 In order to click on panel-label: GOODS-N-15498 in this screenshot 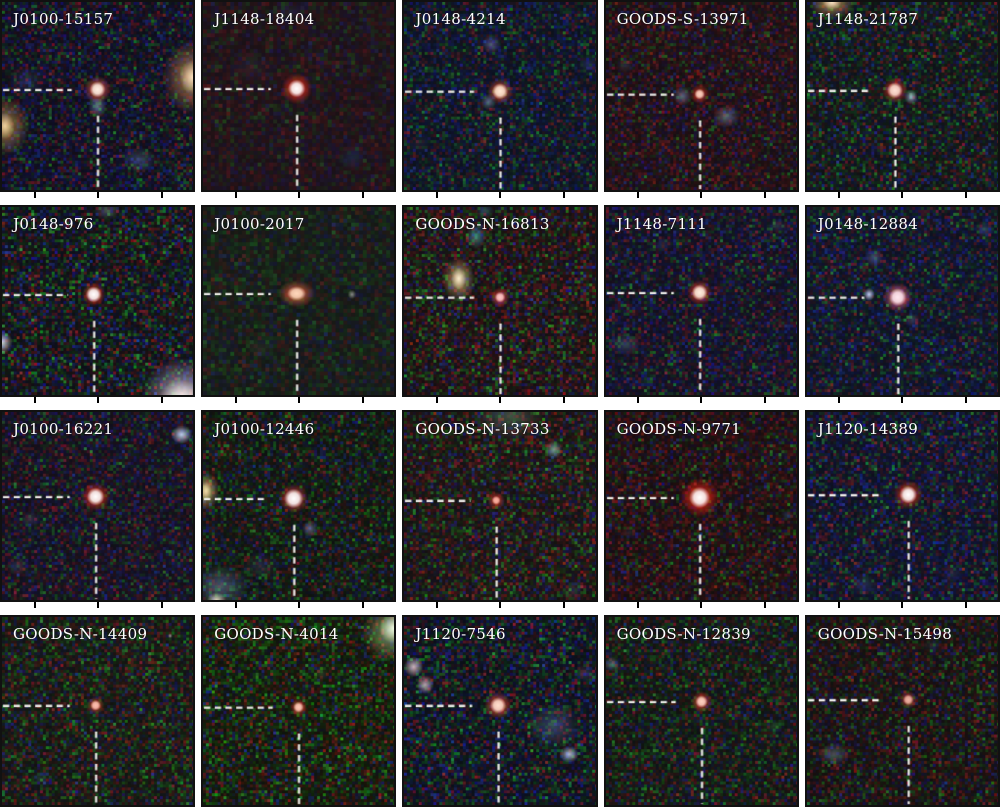, I will do `click(885, 634)`.